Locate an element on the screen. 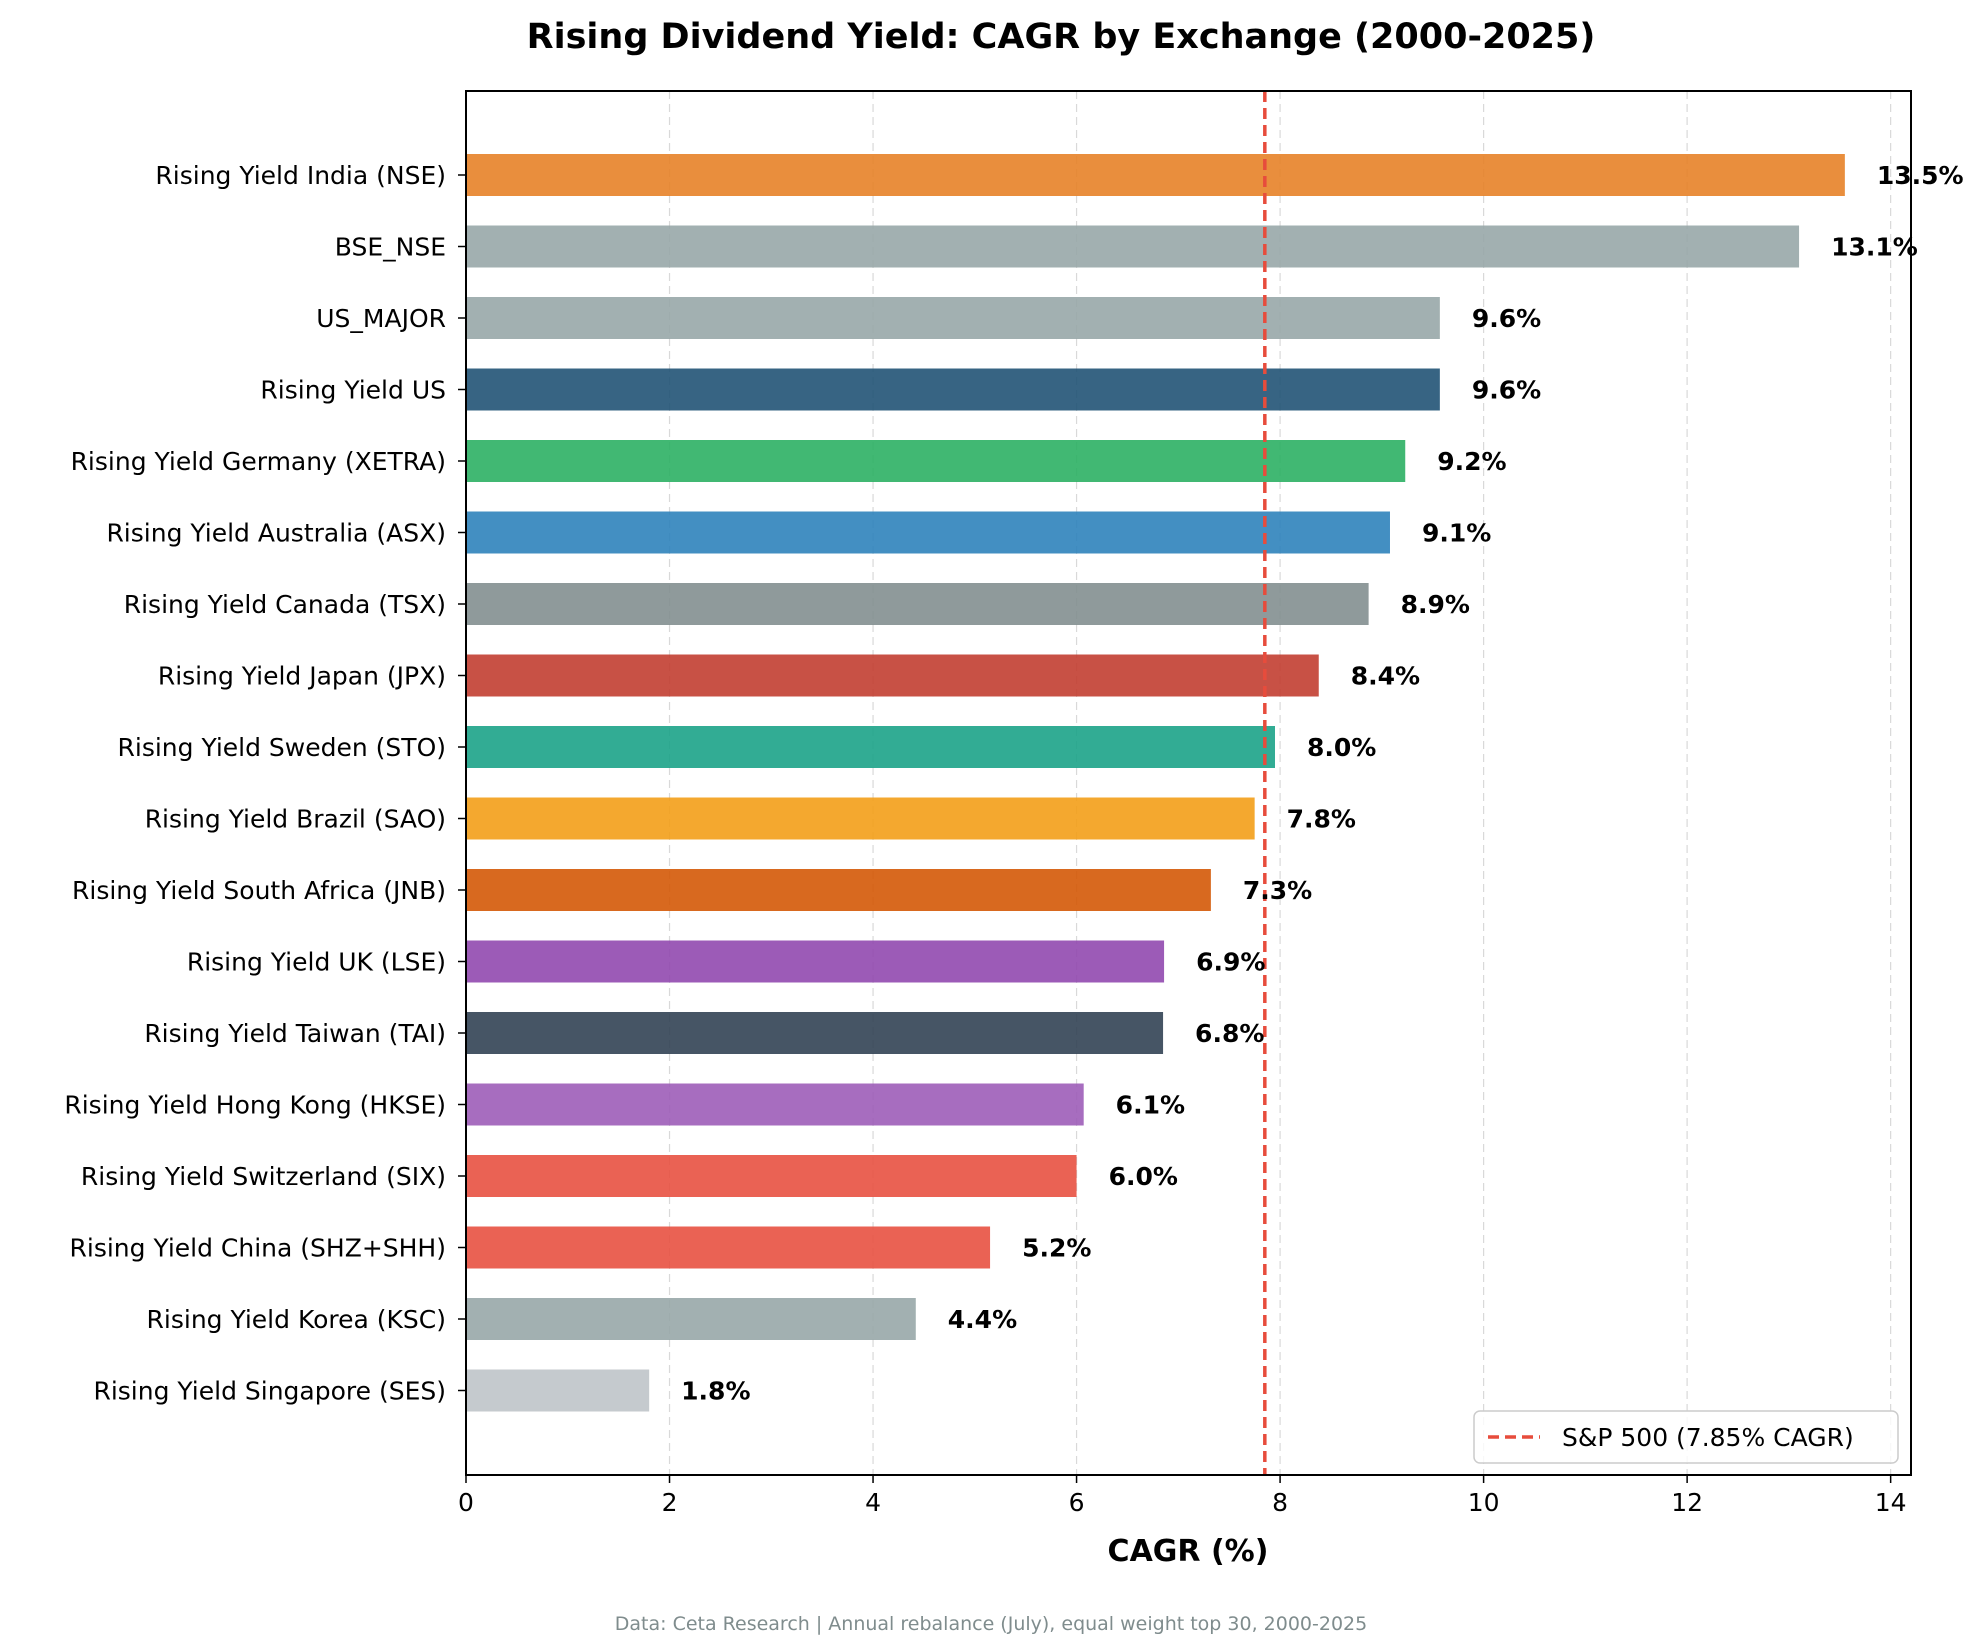 The image size is (1982, 1651). y-tick-label: Rising Yield Japan (JPX) is located at coordinates (302, 676).